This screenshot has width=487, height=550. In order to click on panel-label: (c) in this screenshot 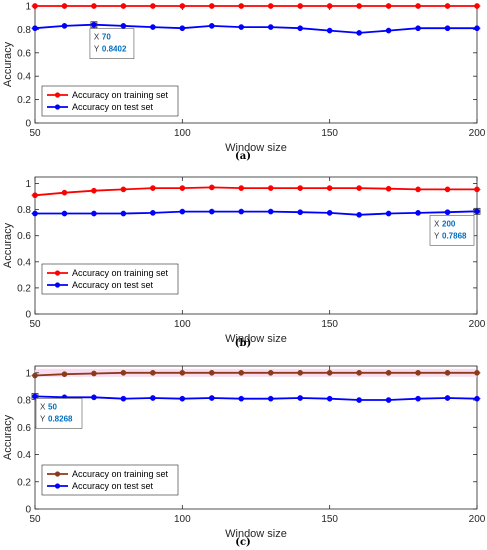, I will do `click(243, 542)`.